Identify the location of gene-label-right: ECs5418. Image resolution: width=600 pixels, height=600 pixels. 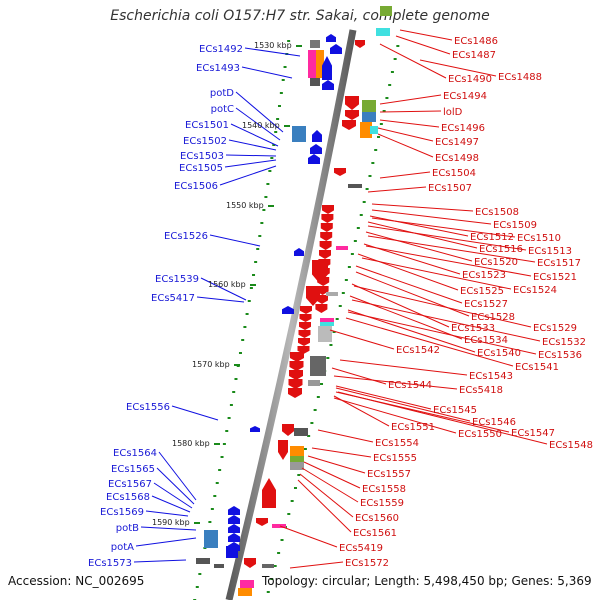
(481, 390).